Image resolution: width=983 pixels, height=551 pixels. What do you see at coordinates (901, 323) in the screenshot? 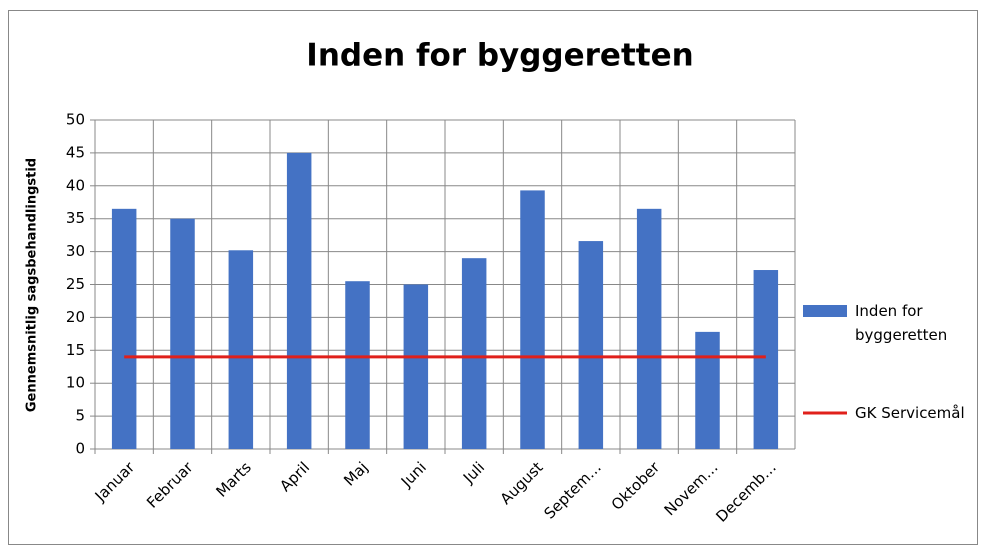
I see `legend-label: Inden for byggeretten` at bounding box center [901, 323].